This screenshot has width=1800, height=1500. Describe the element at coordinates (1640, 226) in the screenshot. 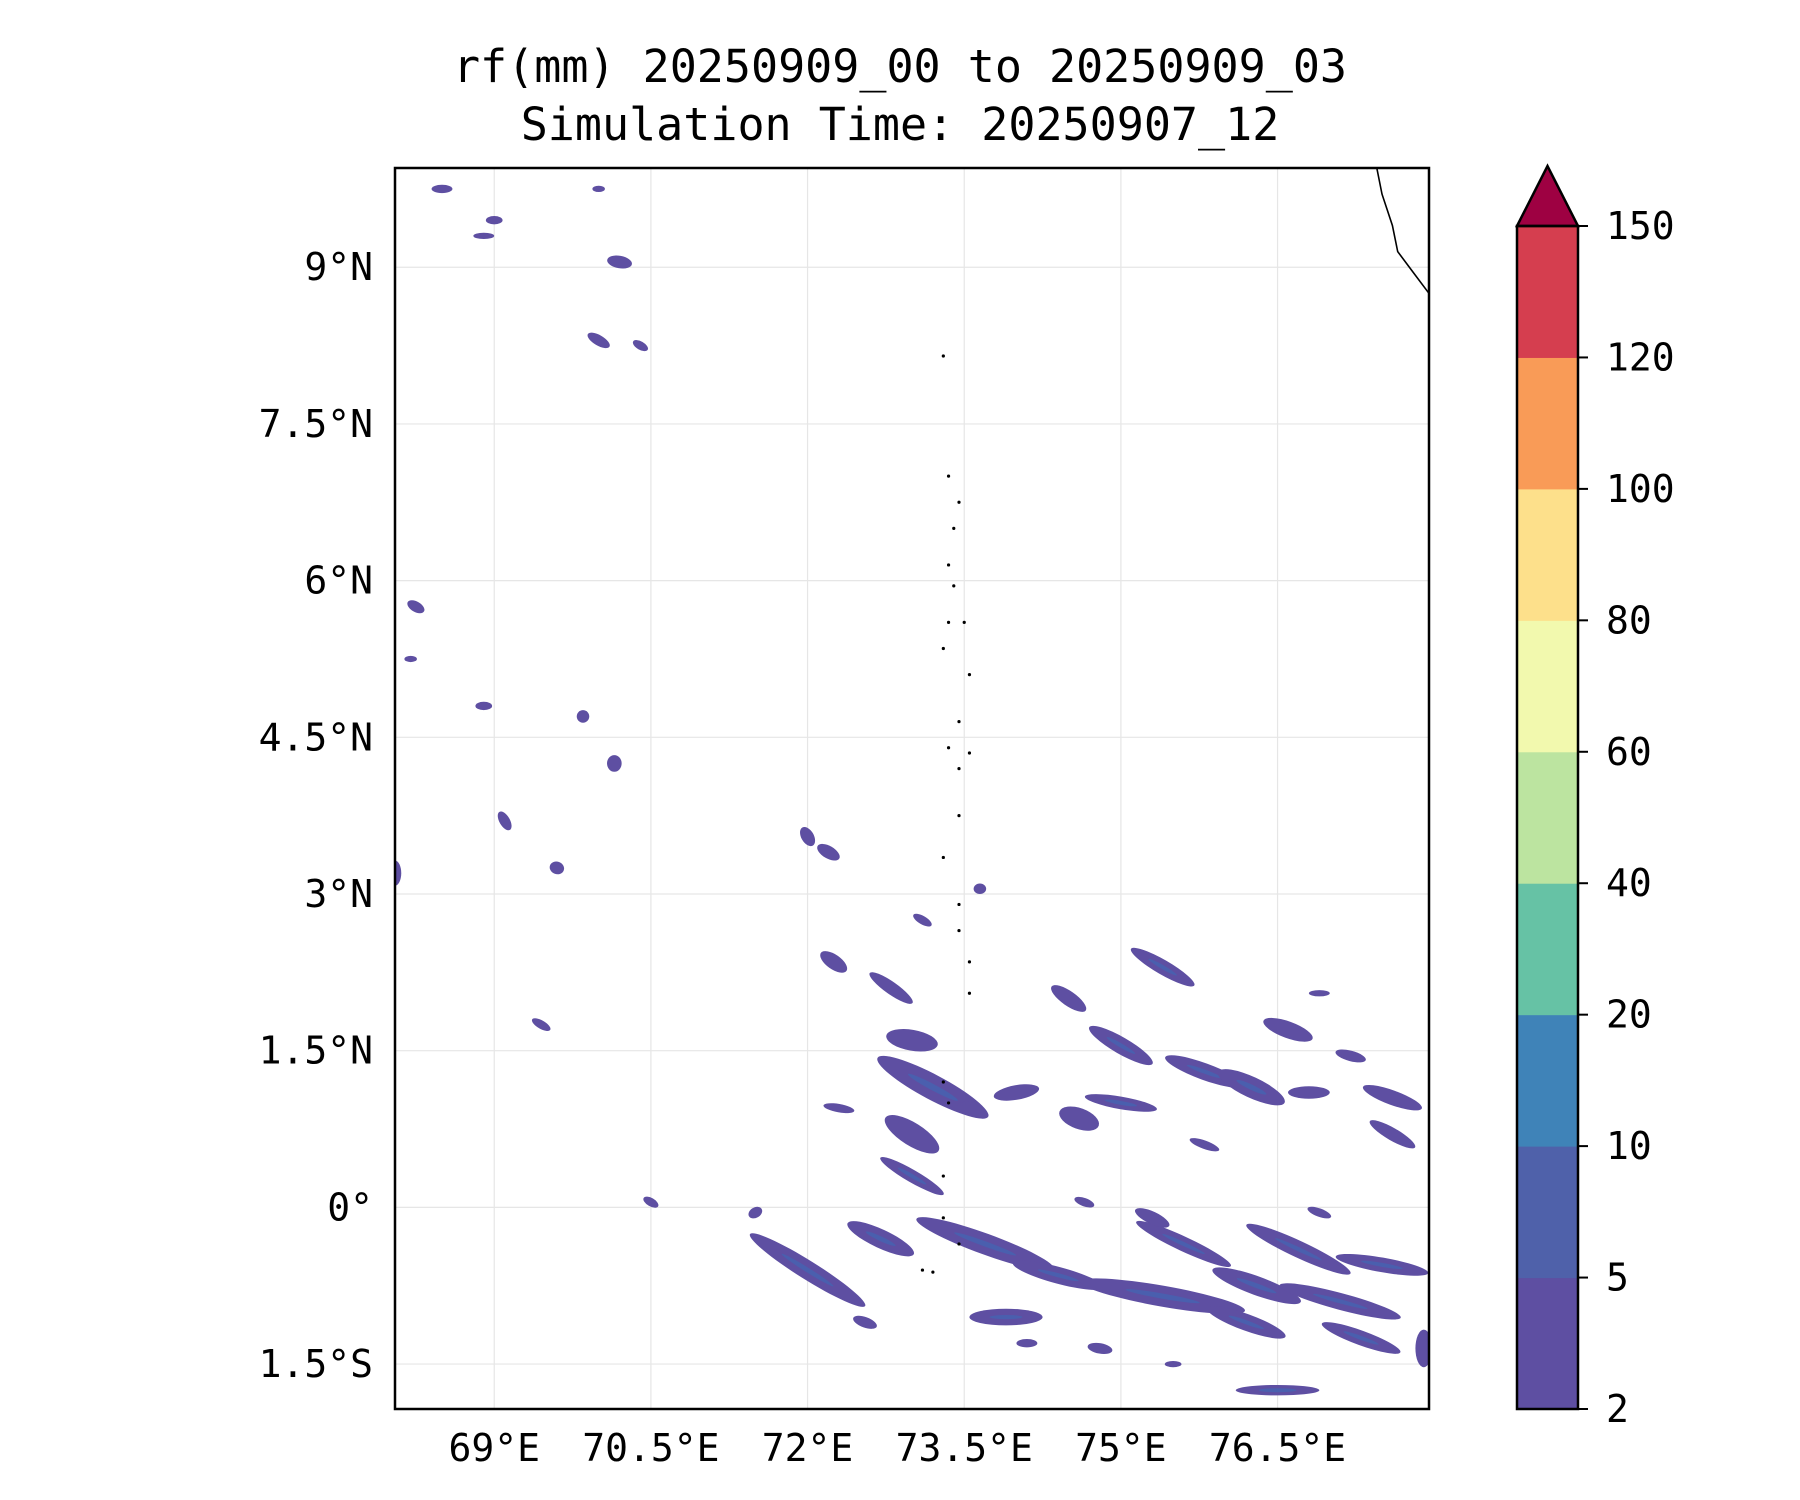

I see `colorbar-tick-label: 150` at that location.